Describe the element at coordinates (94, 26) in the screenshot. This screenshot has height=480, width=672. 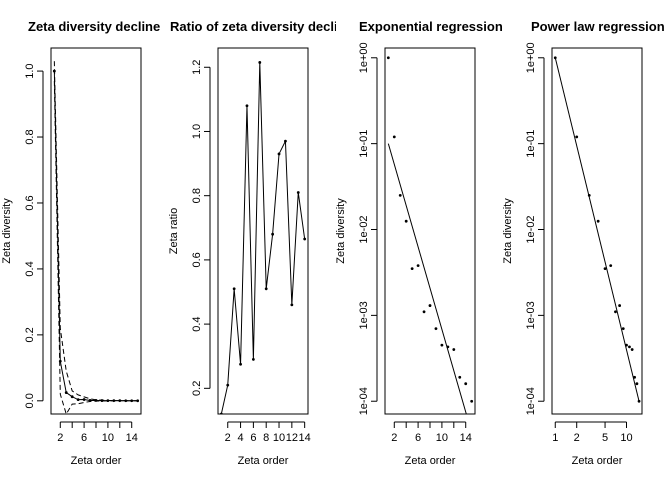
I see `chart-title: Zeta diversity decline` at that location.